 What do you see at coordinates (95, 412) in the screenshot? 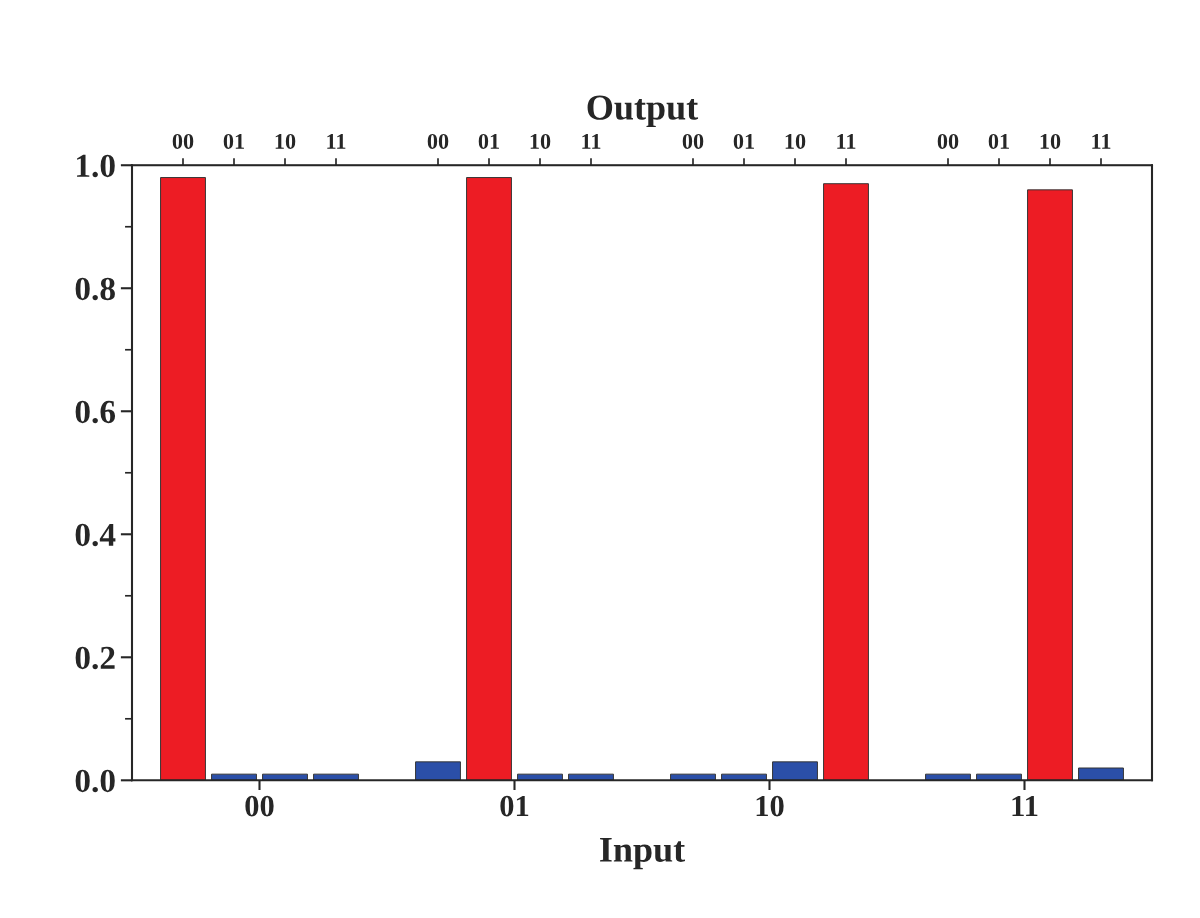
I see `y-tick-label: 0.6` at bounding box center [95, 412].